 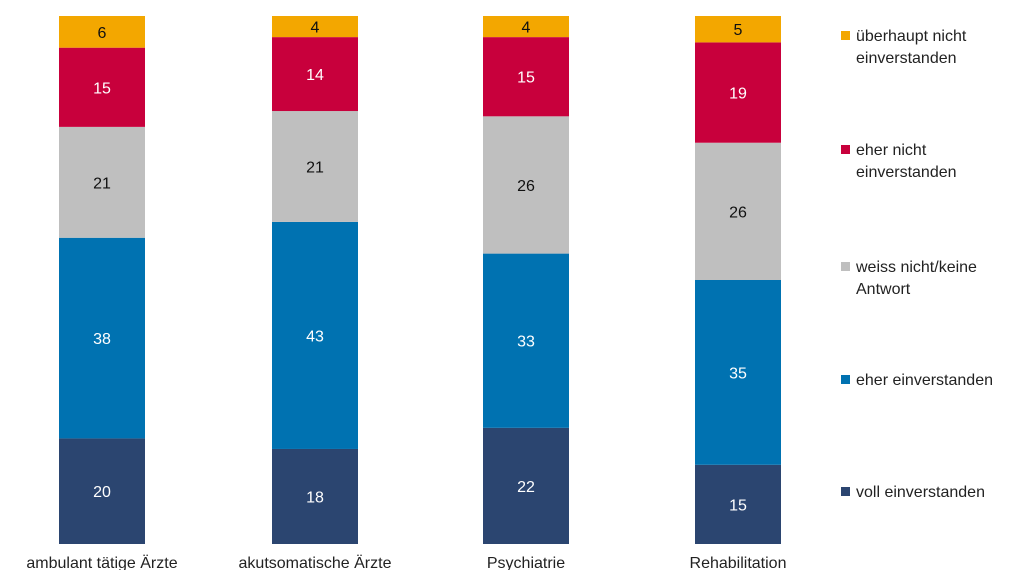 What do you see at coordinates (920, 492) in the screenshot?
I see `legend-label-4: voll einverstanden` at bounding box center [920, 492].